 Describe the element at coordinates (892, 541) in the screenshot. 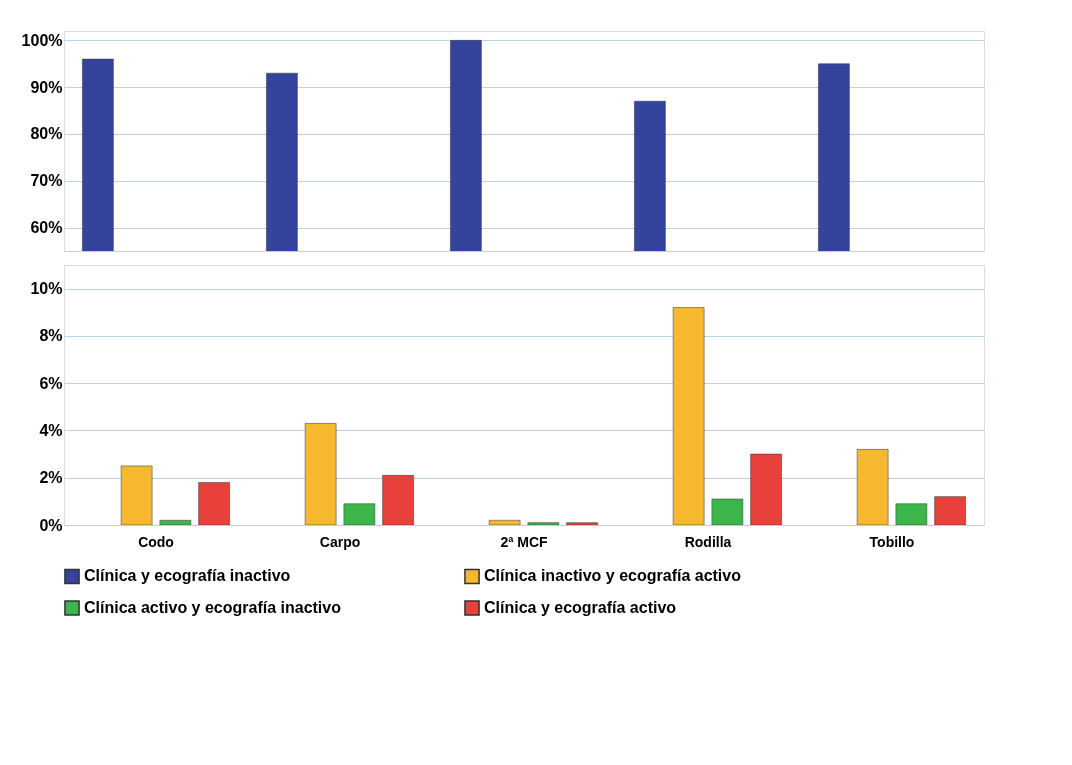

I see `x-tick-label: Tobillo` at that location.